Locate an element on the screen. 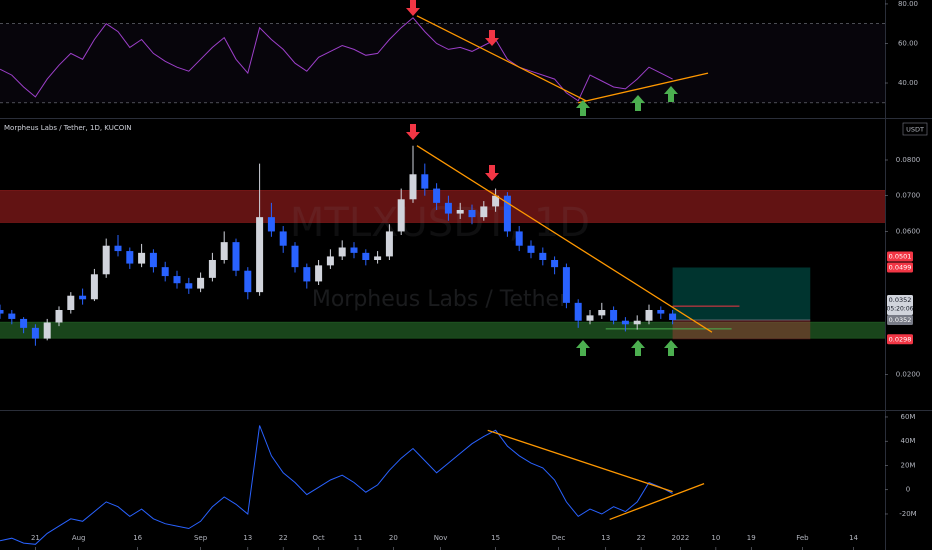 This screenshot has width=932, height=550. x-tick-label: 21 is located at coordinates (35, 538).